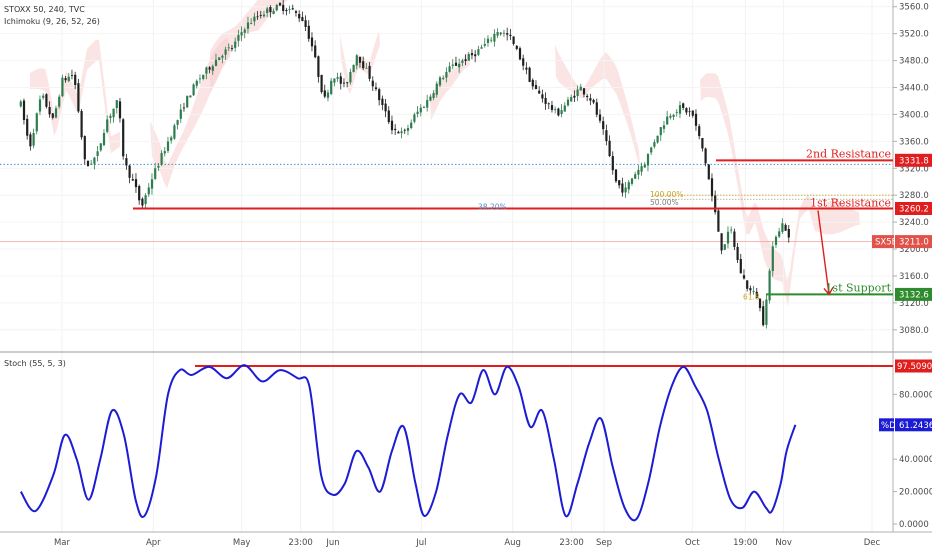 The height and width of the screenshot is (550, 932). I want to click on symbol-title: STOXX 50, 240, TVC, so click(44, 9).